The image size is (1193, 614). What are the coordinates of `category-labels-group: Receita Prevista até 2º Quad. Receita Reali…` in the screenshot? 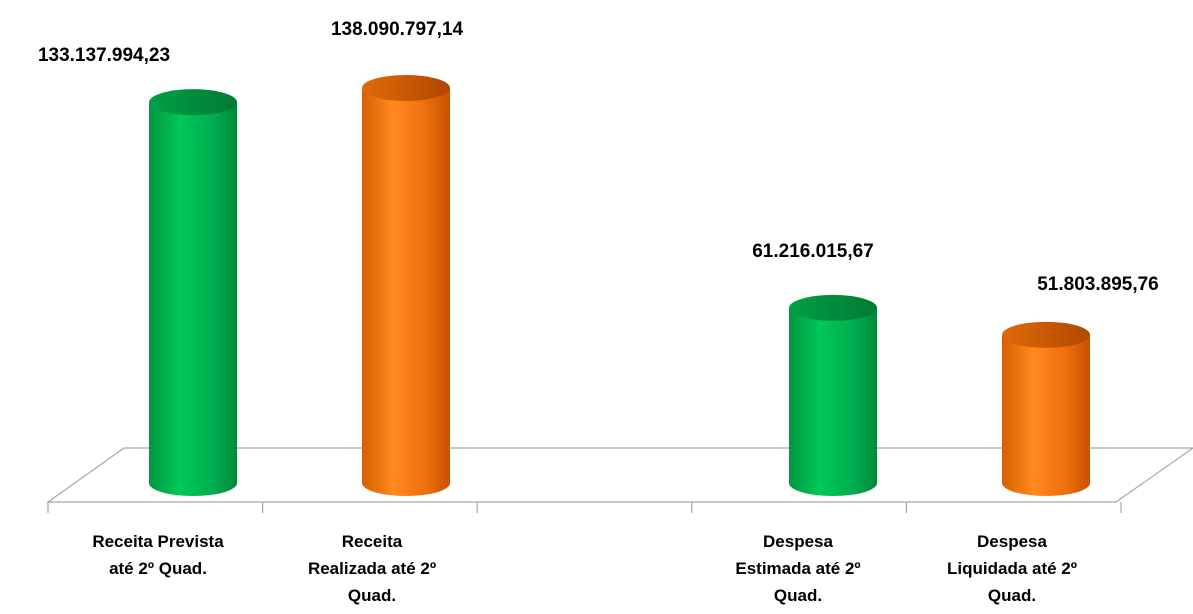 It's located at (584, 568).